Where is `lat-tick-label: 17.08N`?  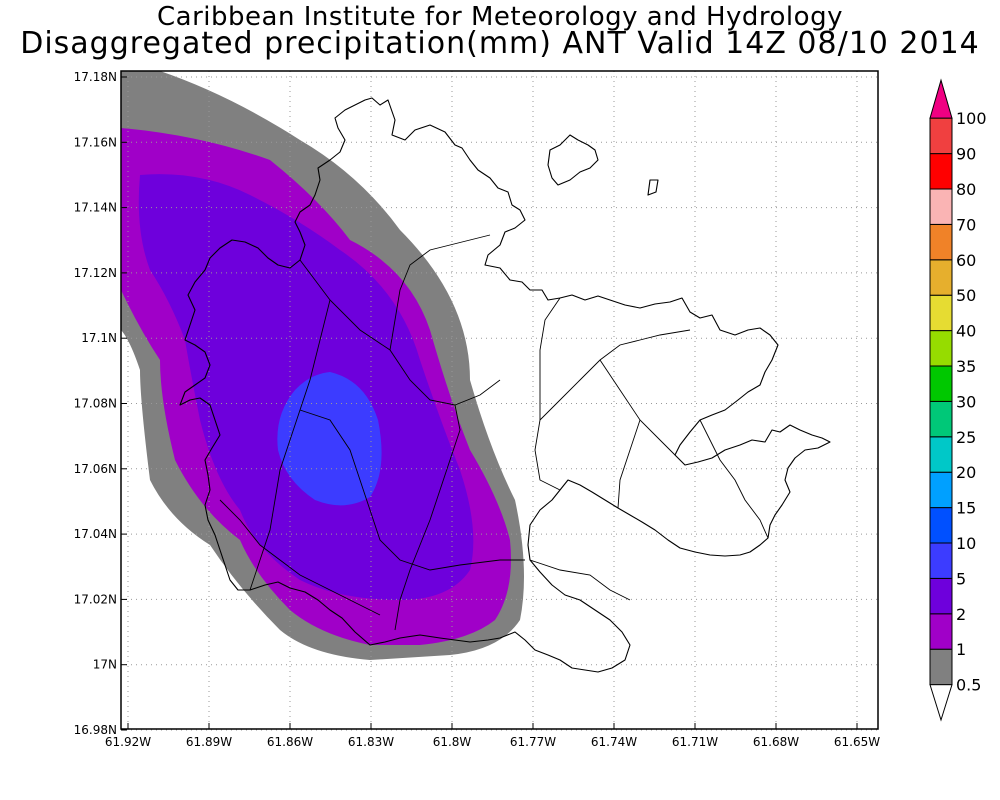 lat-tick-label: 17.08N is located at coordinates (95, 404).